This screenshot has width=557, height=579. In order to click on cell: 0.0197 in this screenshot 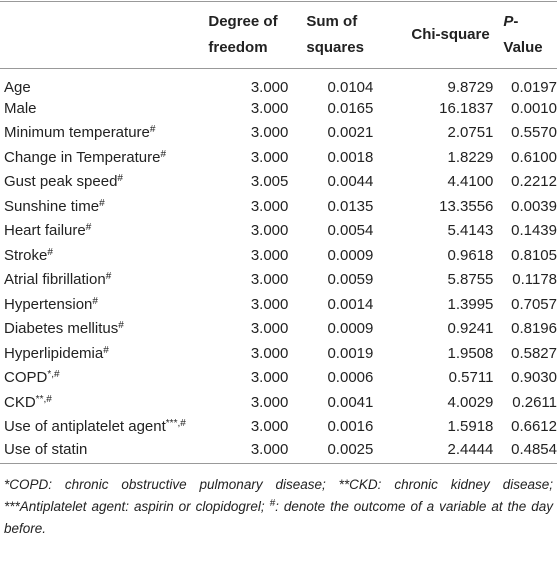, I will do `click(534, 87)`.